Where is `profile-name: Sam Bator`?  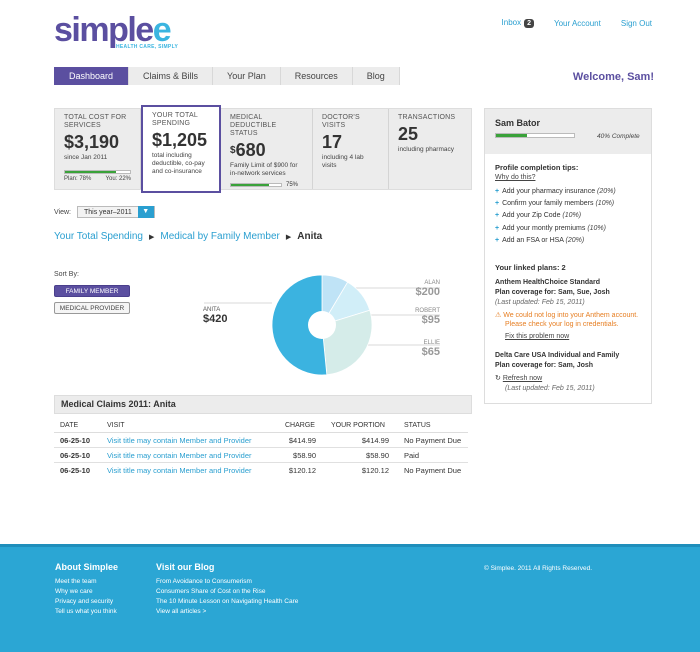 profile-name: Sam Bator is located at coordinates (518, 123).